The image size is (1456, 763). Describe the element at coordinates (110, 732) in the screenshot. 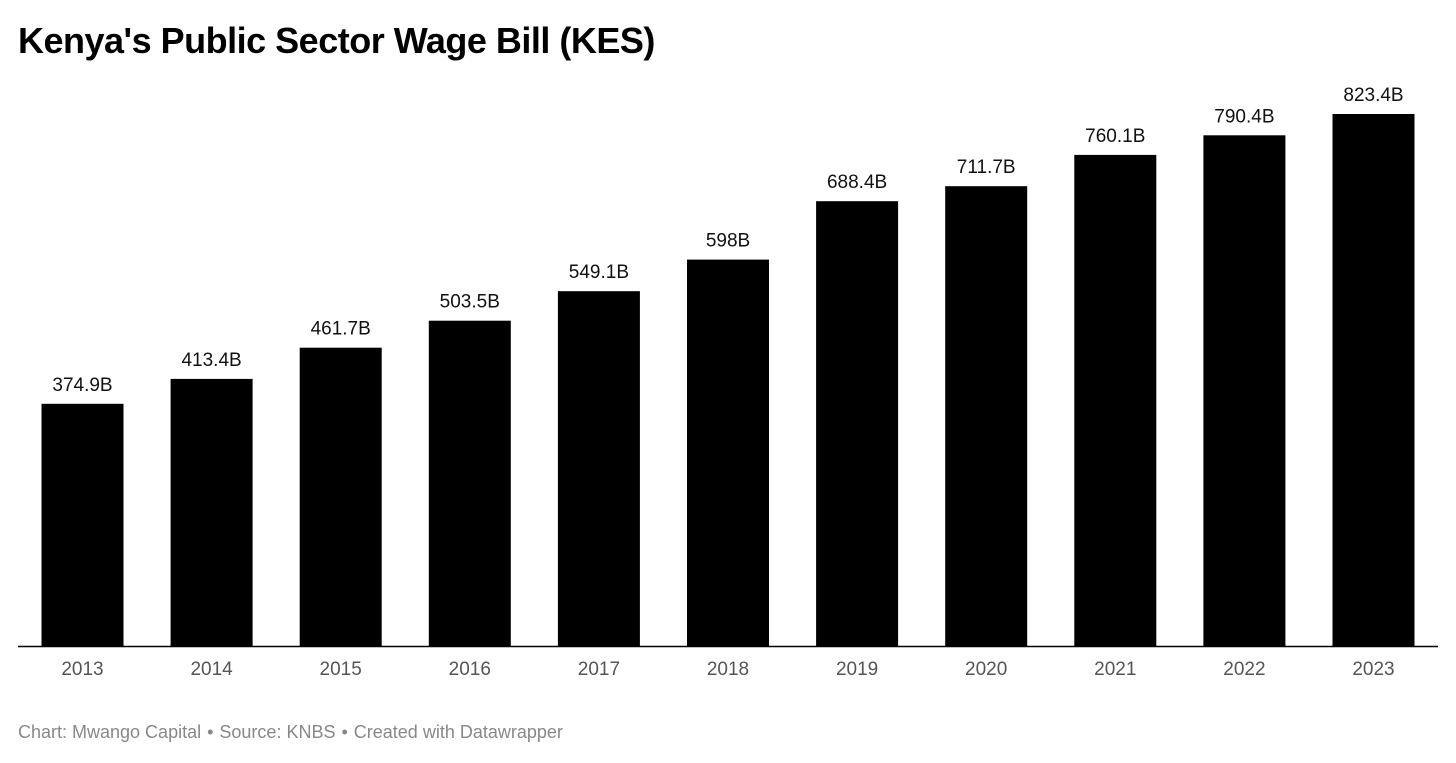

I see `chart-credit: Chart: Mwango Capital` at that location.